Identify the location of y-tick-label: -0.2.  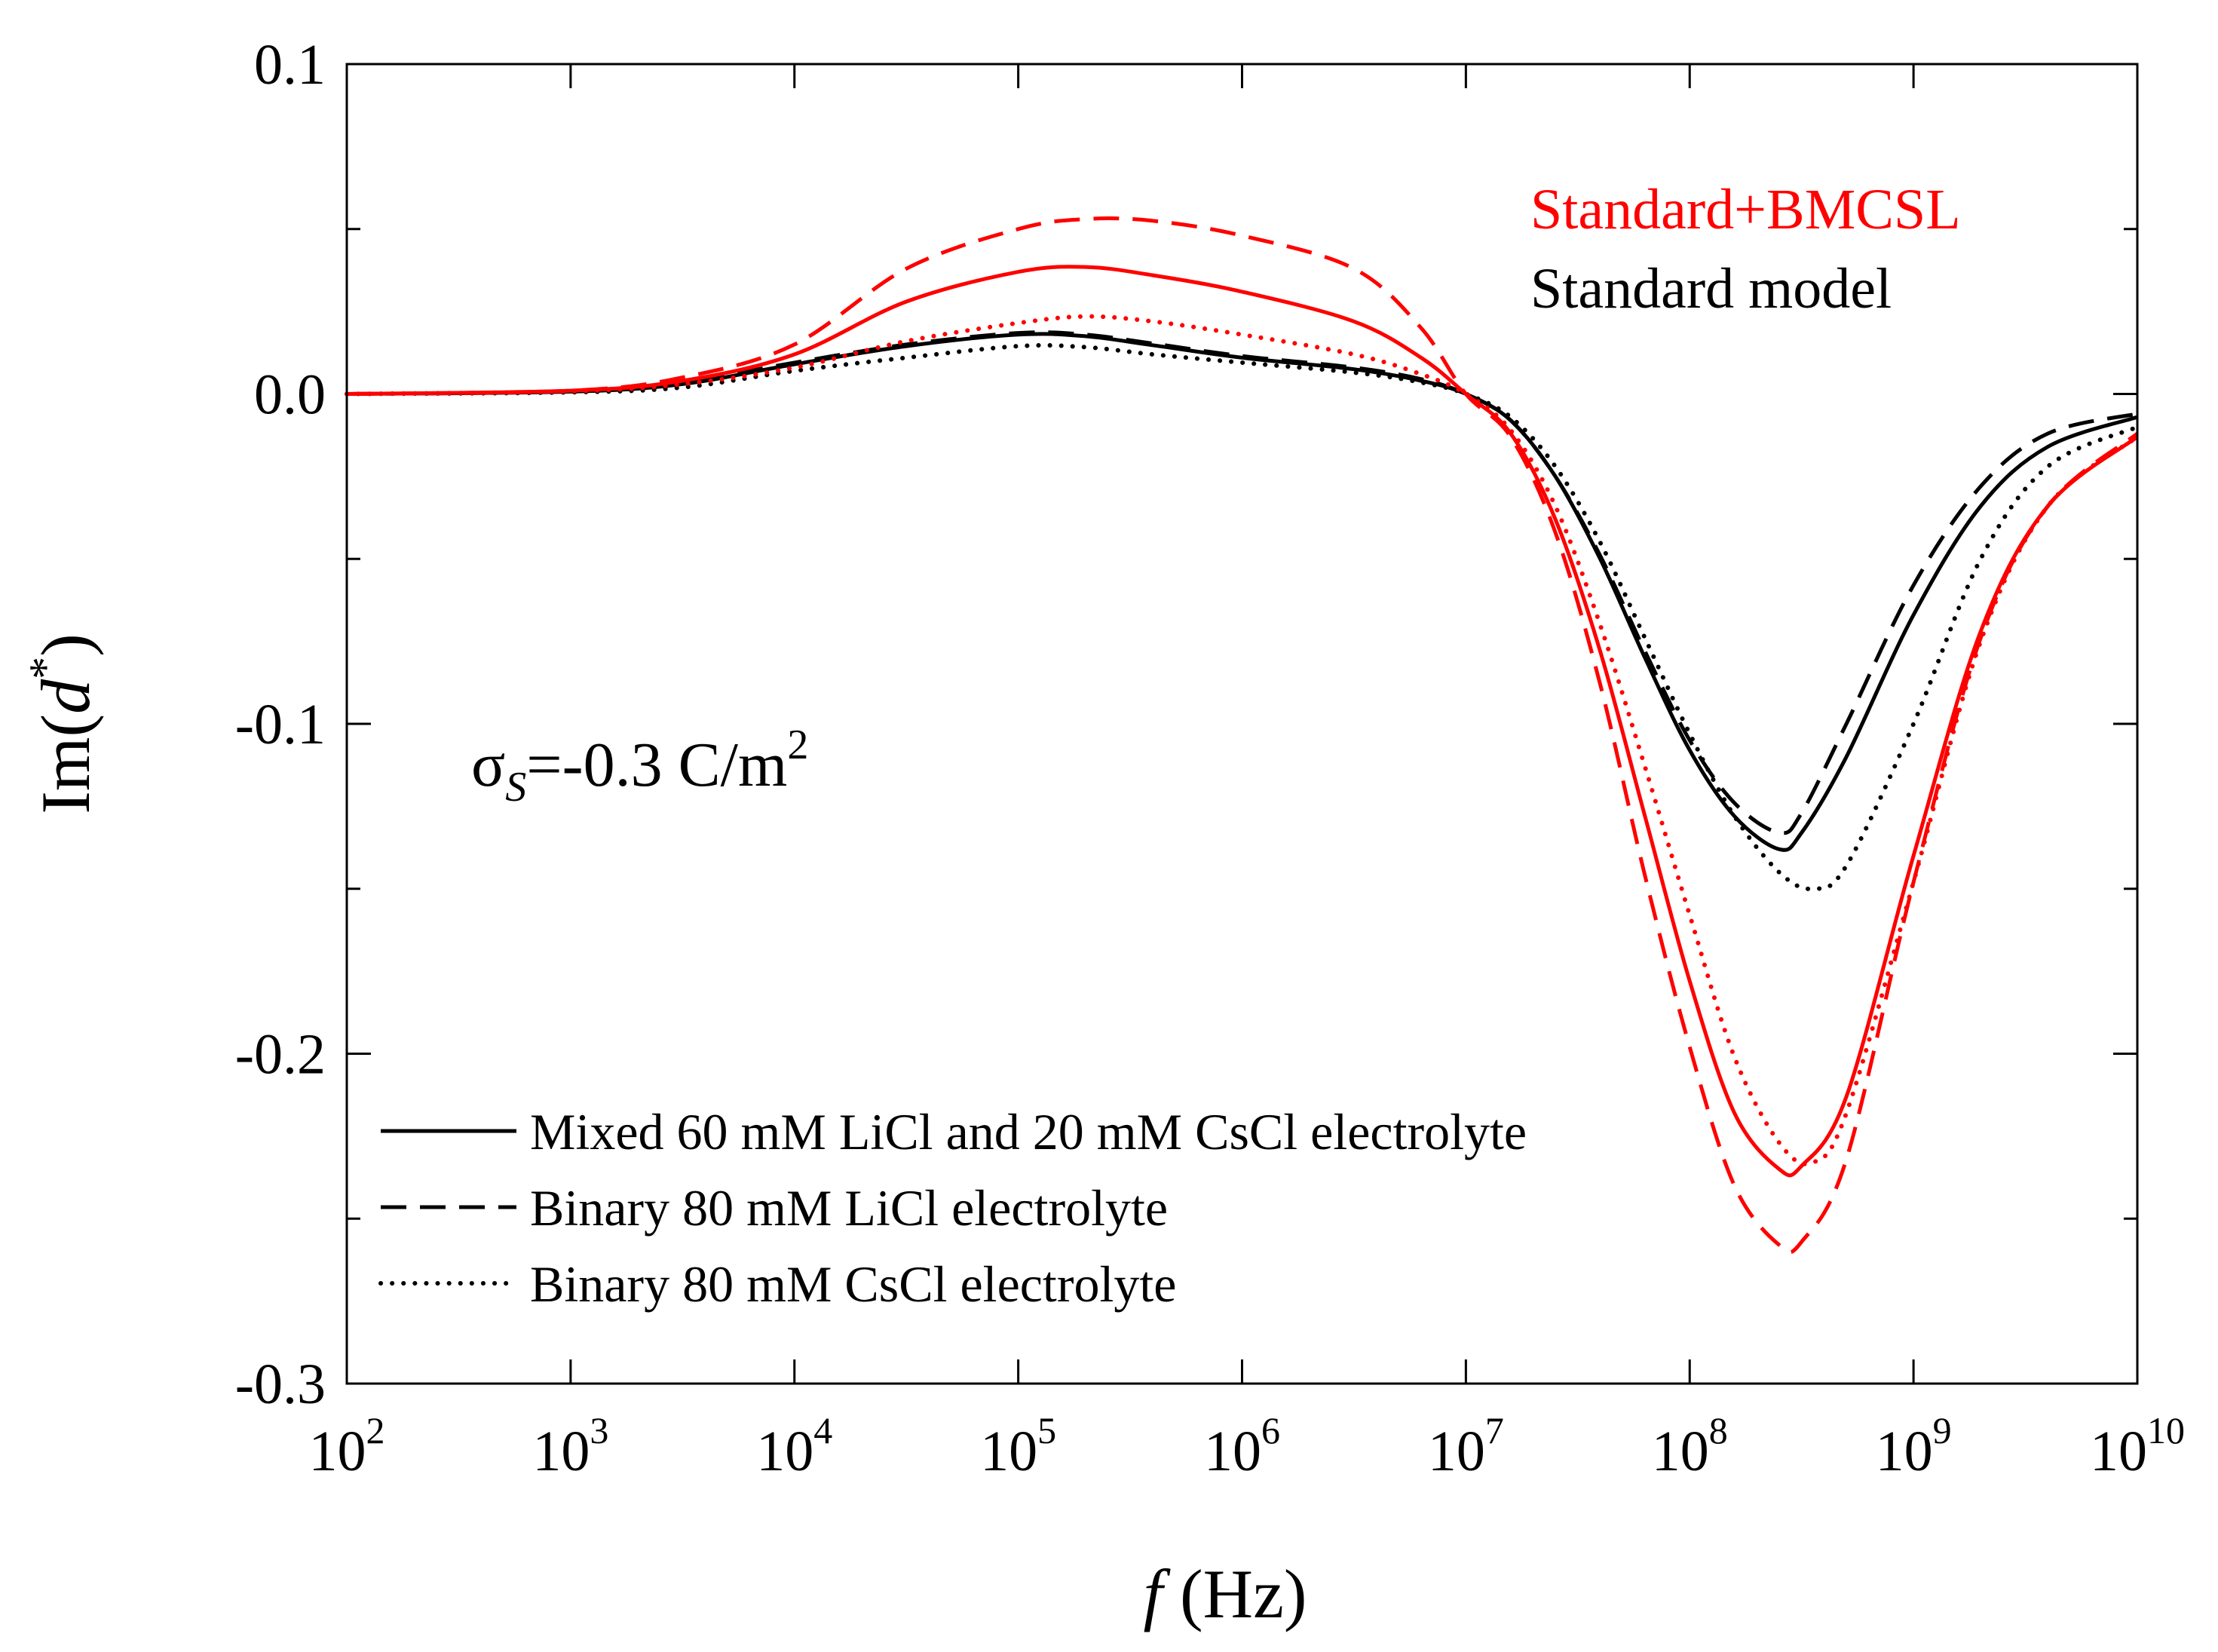
(280, 1055).